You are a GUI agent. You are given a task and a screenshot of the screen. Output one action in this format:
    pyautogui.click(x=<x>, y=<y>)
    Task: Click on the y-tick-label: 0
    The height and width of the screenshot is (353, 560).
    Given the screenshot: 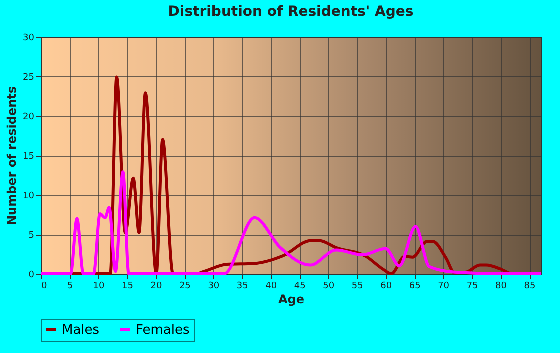 What is the action you would take?
    pyautogui.click(x=31, y=275)
    